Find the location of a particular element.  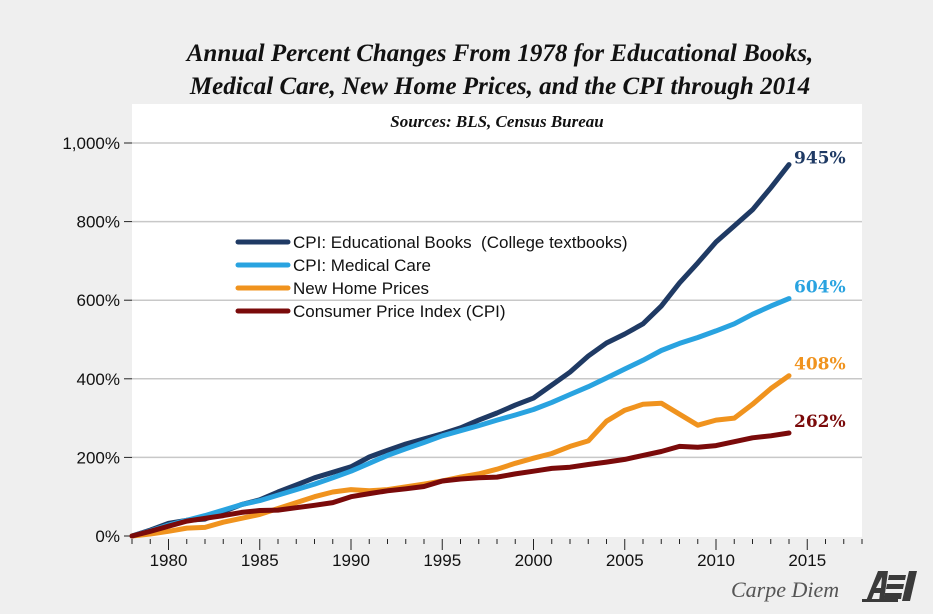

y-axis: 0% 200% 400% 600% 800% 1,000% is located at coordinates (97, 340).